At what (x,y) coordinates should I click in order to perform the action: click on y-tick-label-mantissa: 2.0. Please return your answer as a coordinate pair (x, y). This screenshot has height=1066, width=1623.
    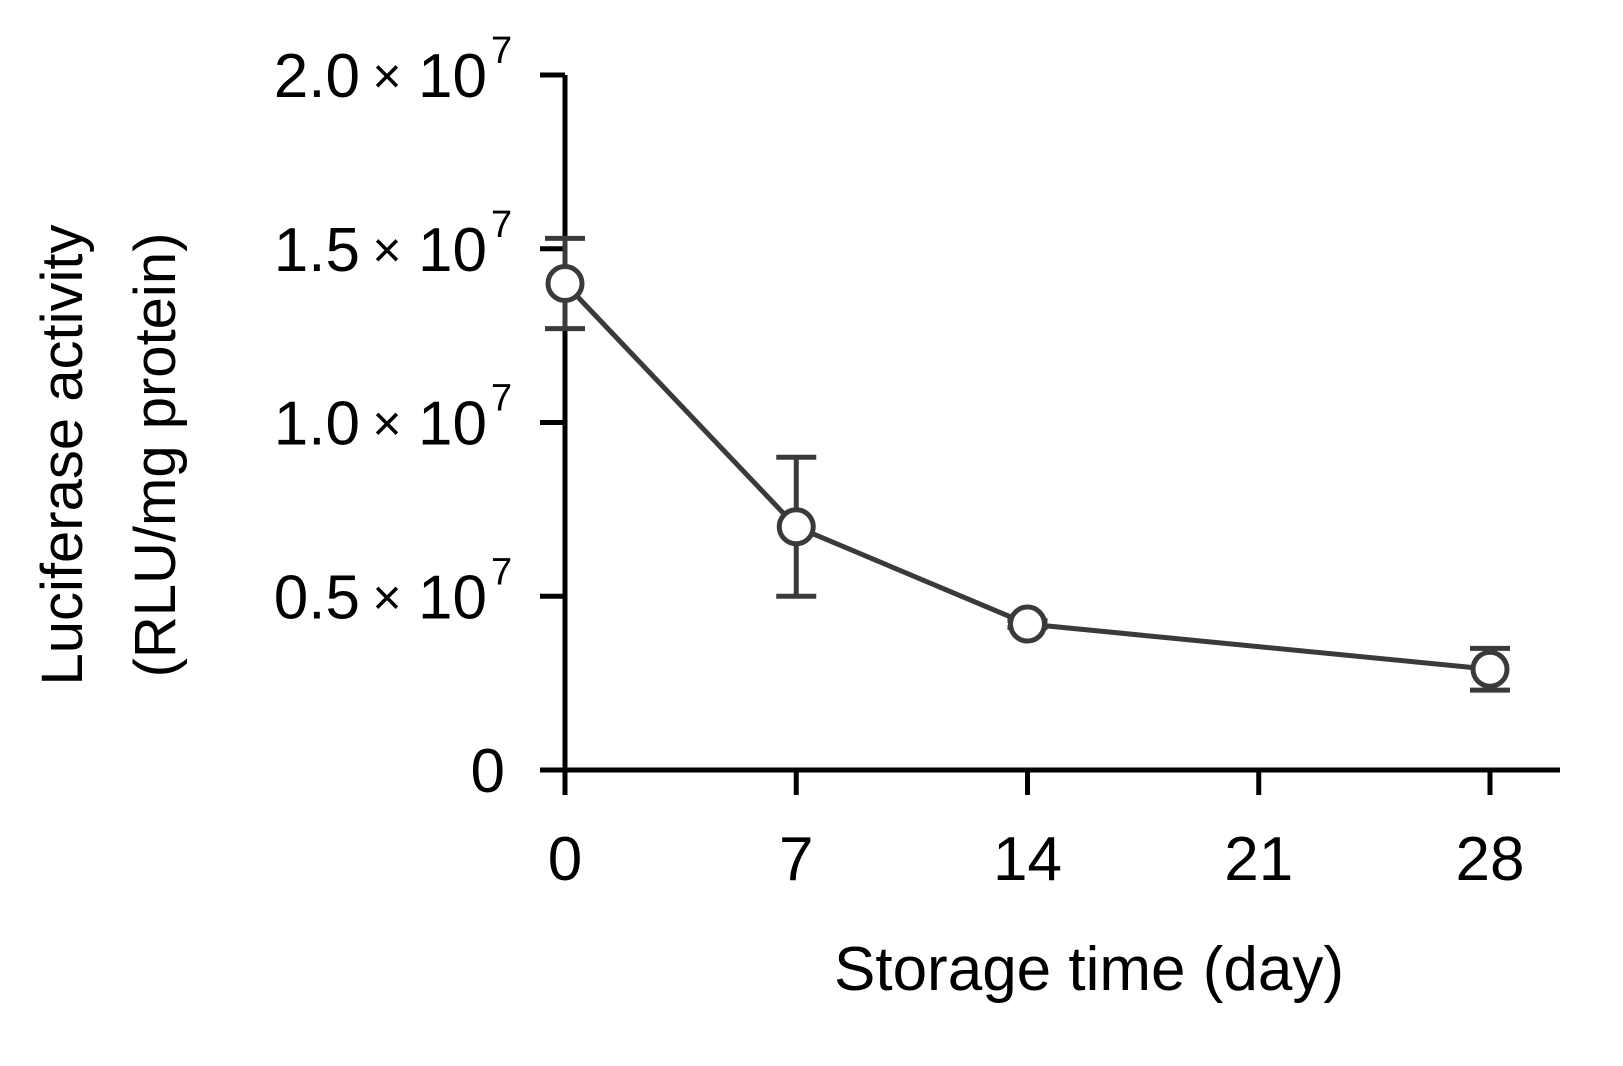
    Looking at the image, I should click on (317, 76).